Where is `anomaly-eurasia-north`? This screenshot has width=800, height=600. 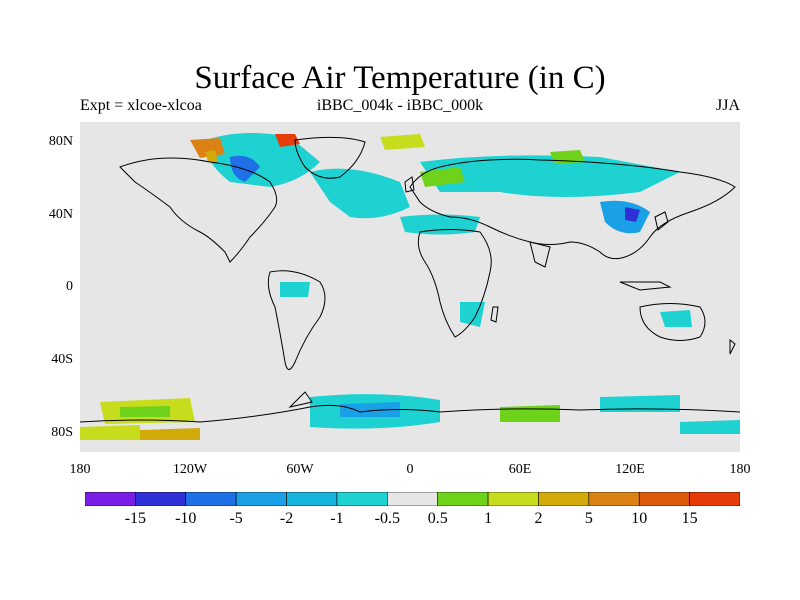 anomaly-eurasia-north is located at coordinates (550, 176).